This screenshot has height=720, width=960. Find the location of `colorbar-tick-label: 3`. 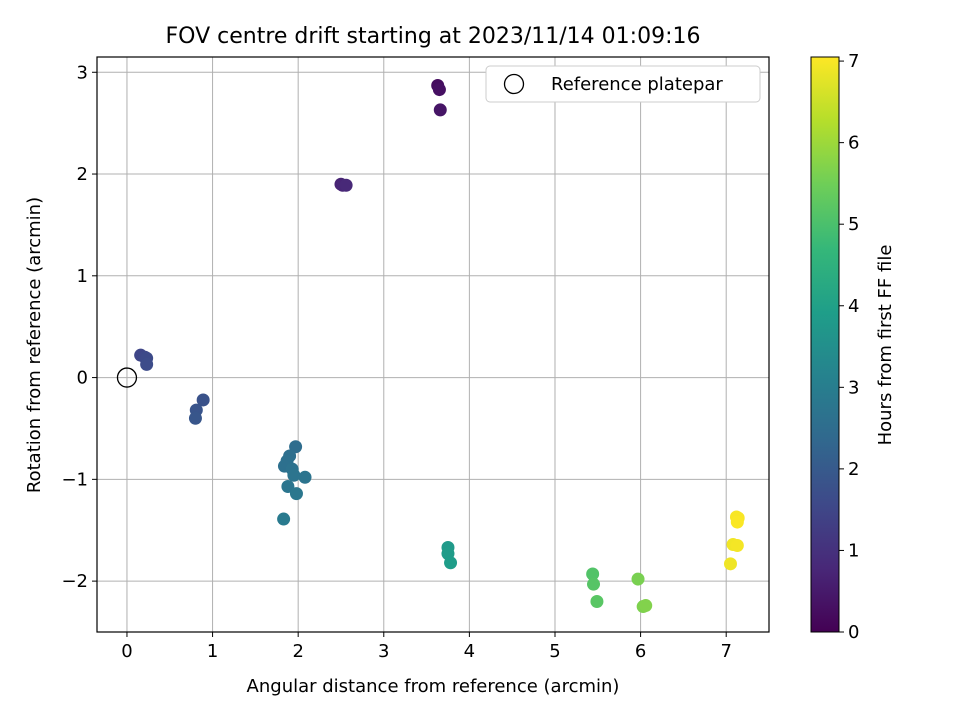

colorbar-tick-label: 3 is located at coordinates (853, 387).